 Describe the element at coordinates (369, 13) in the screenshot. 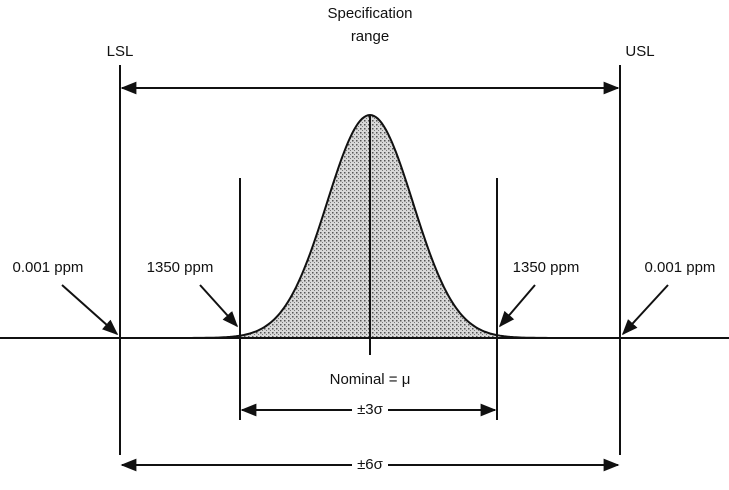

I see `title: Specification` at that location.